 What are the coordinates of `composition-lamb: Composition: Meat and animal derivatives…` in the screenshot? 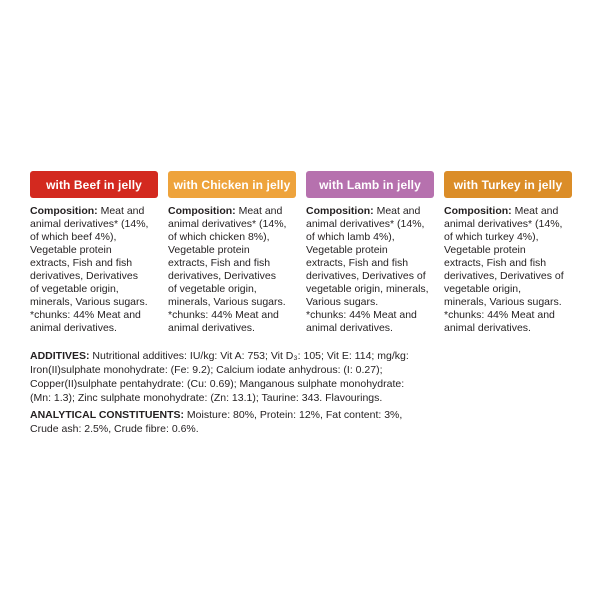 It's located at (373, 270).